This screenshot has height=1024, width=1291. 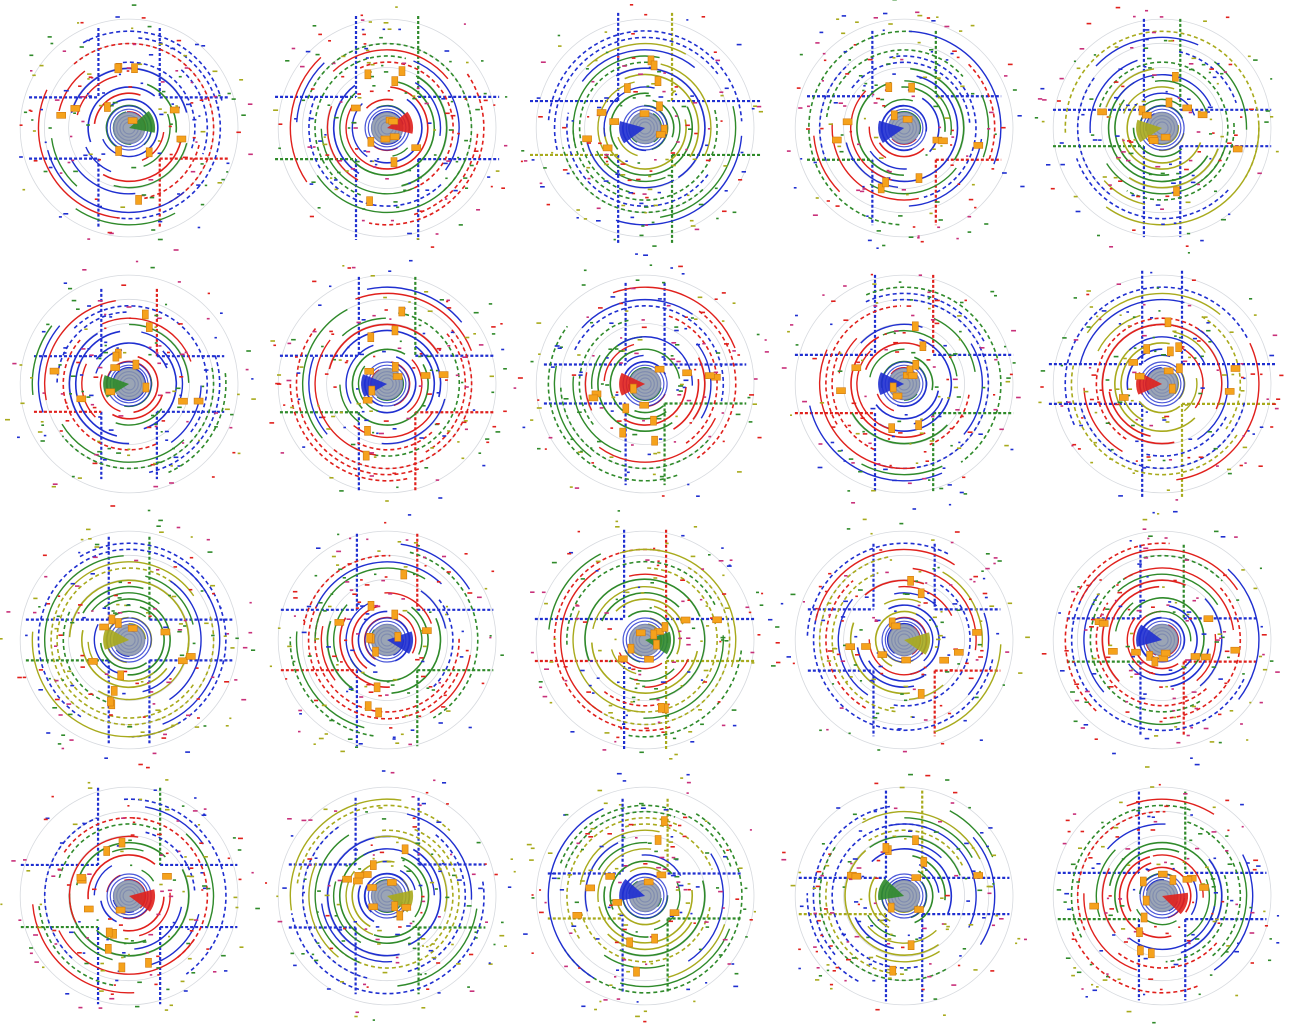 What do you see at coordinates (645, 384) in the screenshot?
I see `road-edge-points` at bounding box center [645, 384].